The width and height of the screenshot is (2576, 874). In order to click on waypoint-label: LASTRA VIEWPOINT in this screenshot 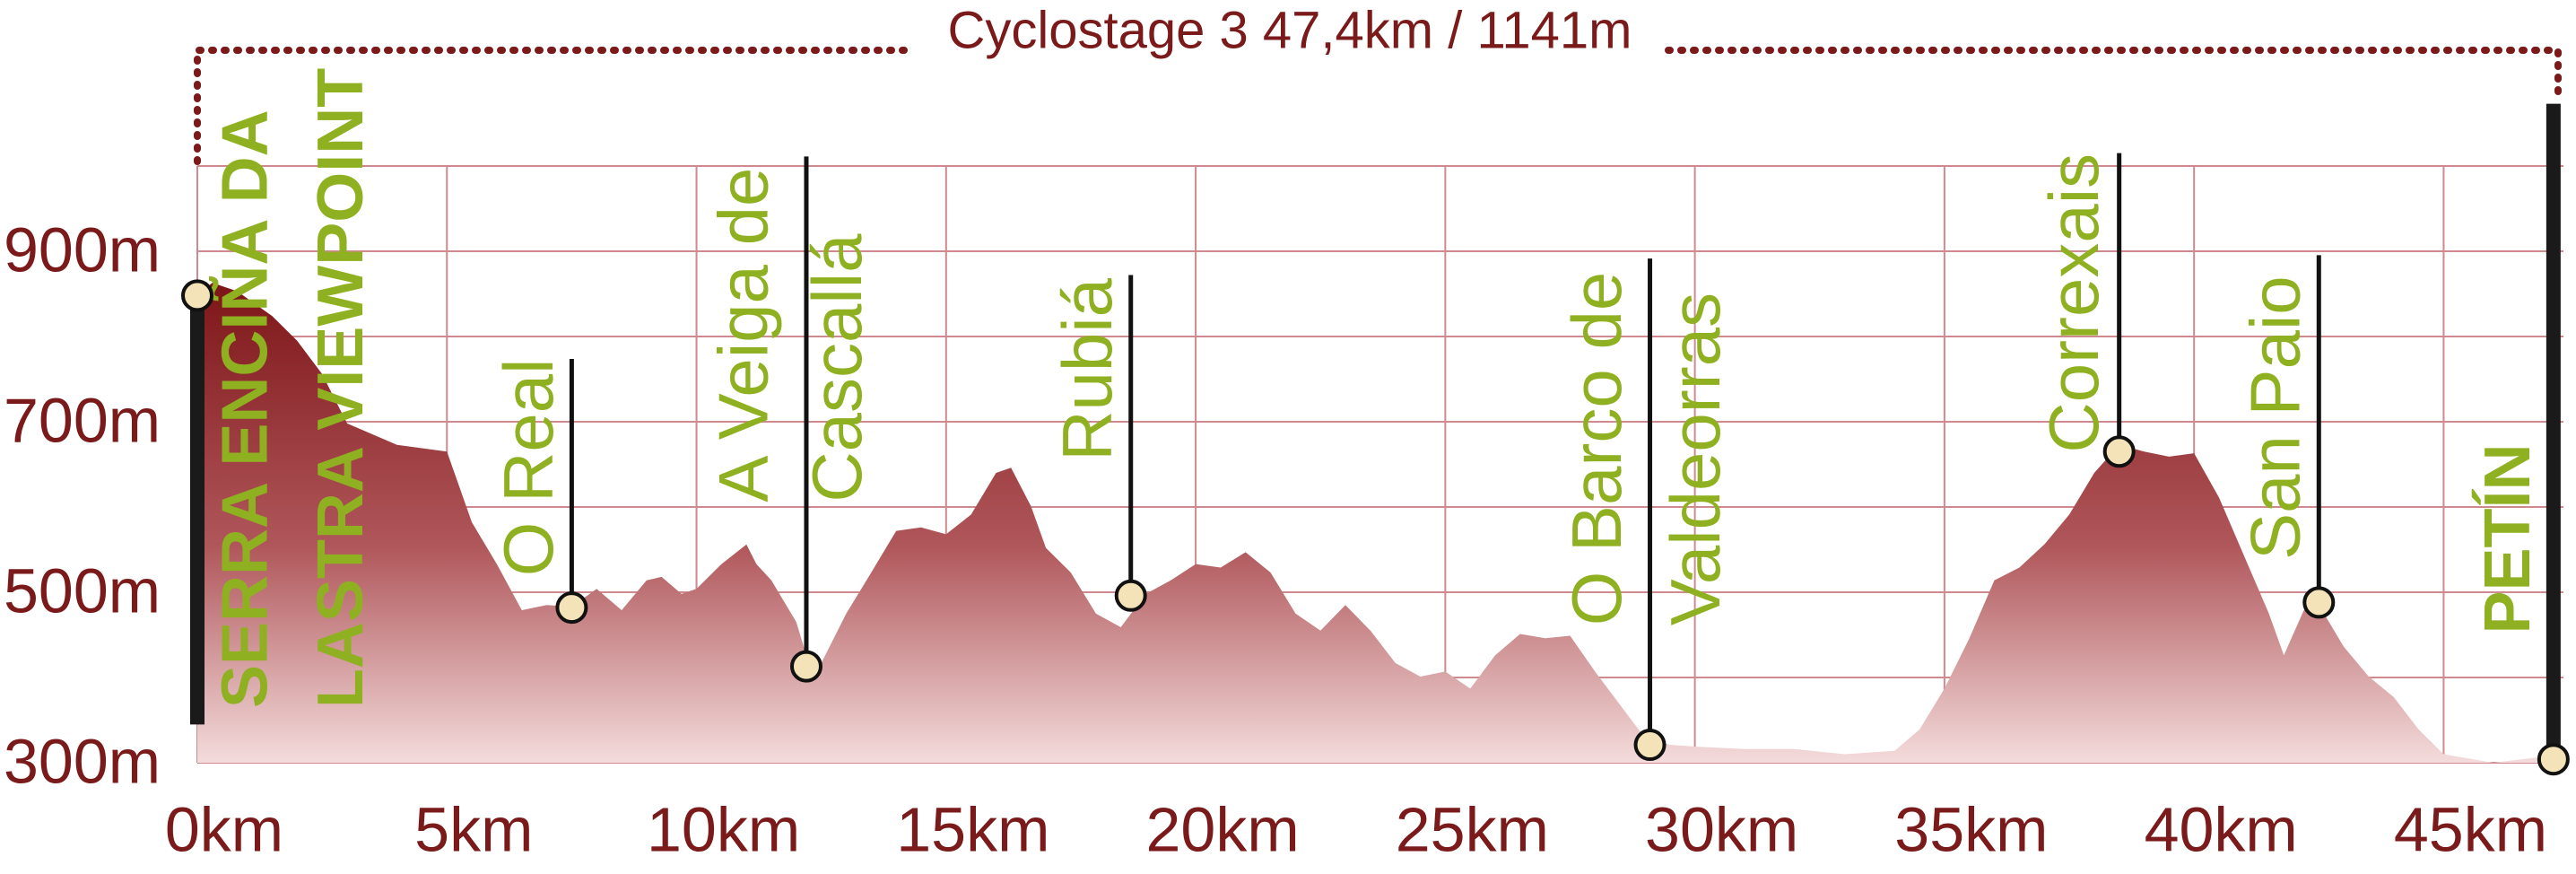, I will do `click(341, 388)`.